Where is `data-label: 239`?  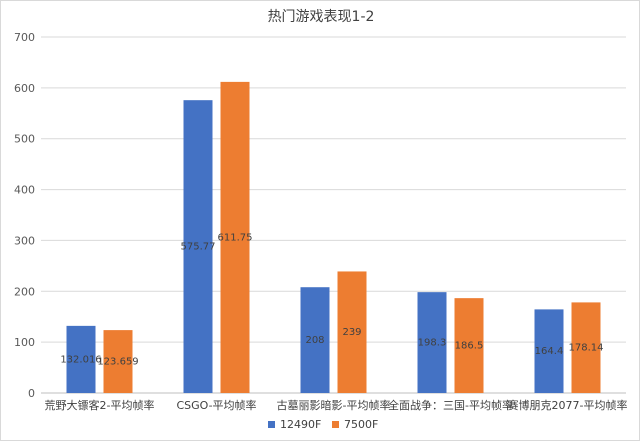 data-label: 239 is located at coordinates (351, 332).